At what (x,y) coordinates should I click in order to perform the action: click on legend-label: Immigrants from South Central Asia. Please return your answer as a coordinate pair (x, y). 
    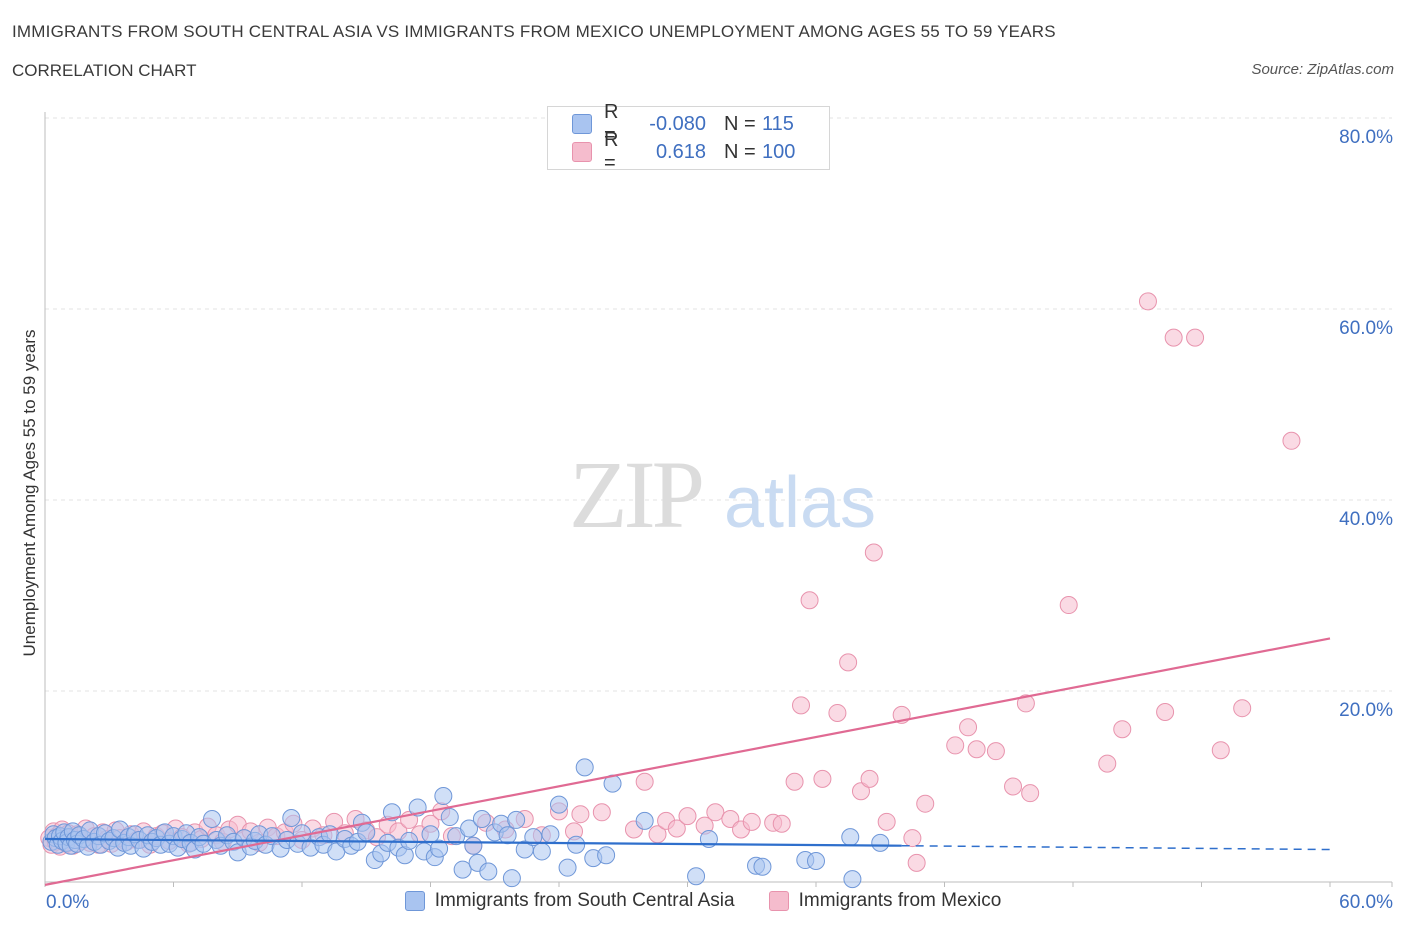
    Looking at the image, I should click on (584, 900).